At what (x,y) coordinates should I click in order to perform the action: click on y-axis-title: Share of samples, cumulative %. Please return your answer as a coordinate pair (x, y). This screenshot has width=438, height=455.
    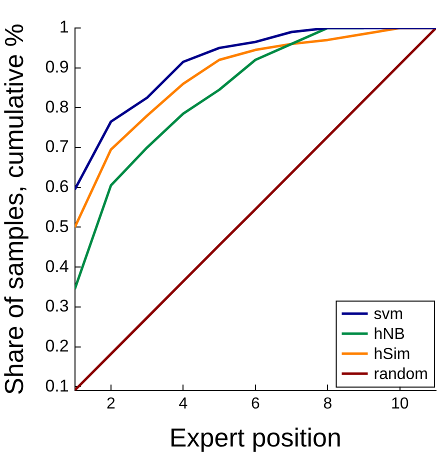
    Looking at the image, I should click on (14, 209).